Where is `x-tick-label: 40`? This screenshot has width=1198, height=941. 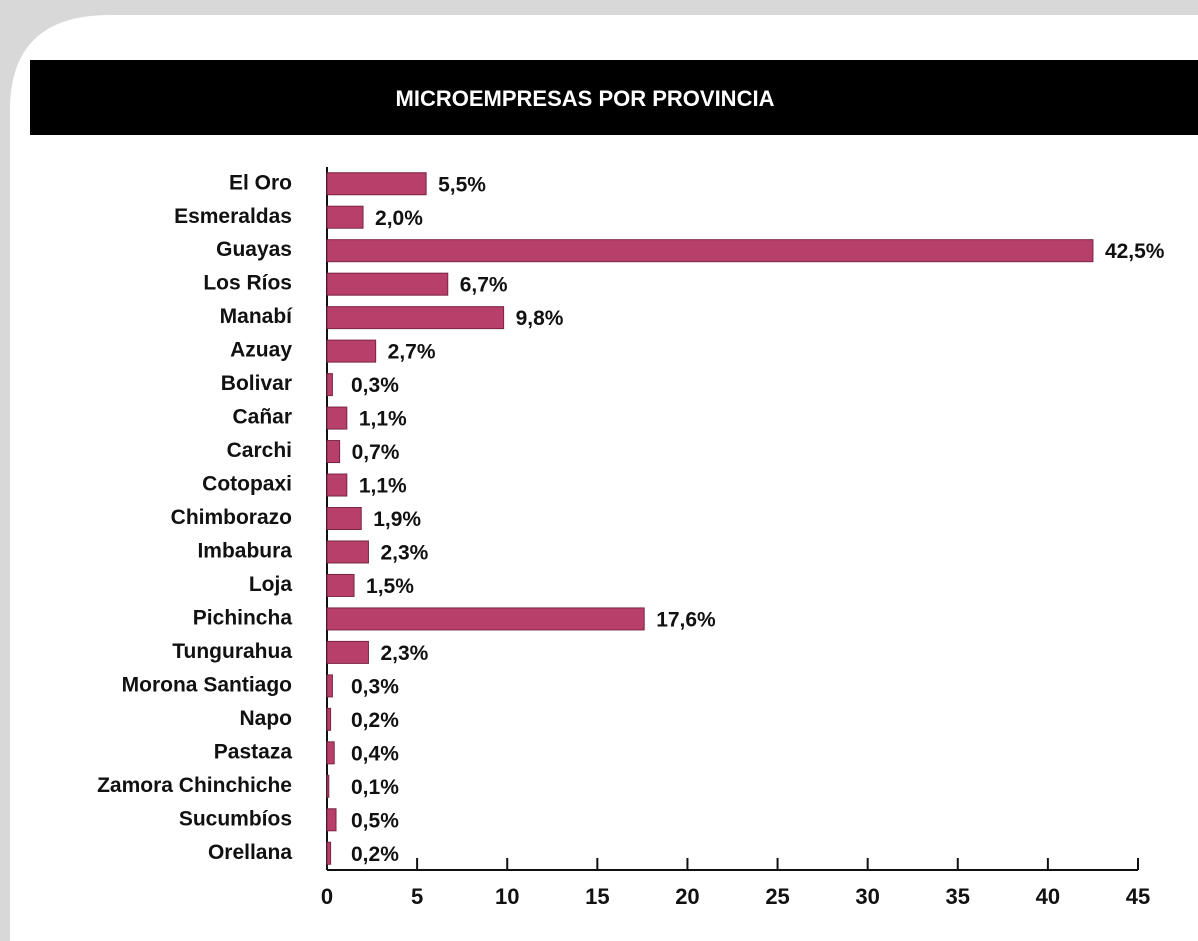
x-tick-label: 40 is located at coordinates (1048, 896).